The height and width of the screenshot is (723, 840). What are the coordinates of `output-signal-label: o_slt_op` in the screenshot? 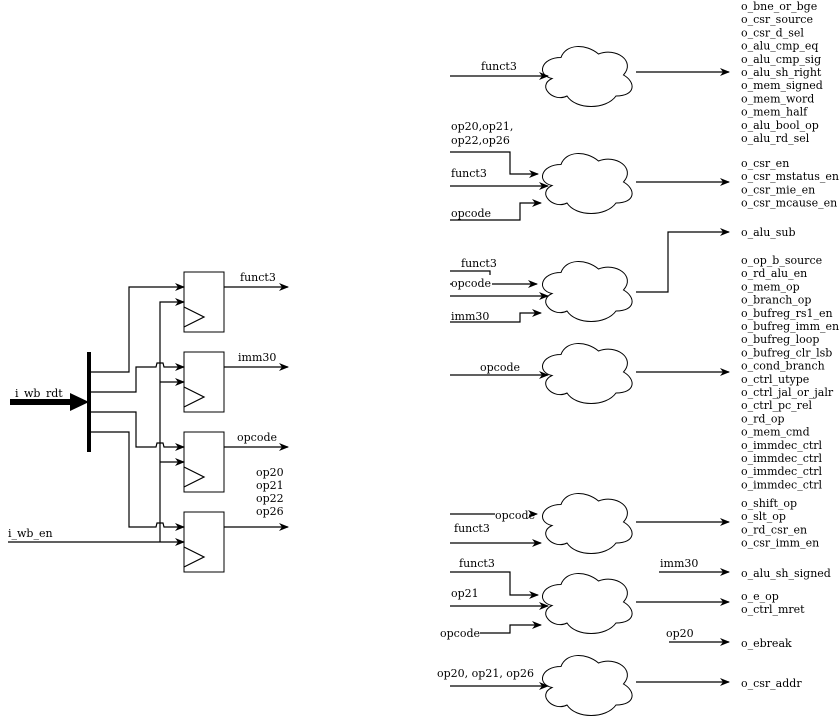 It's located at (763, 516).